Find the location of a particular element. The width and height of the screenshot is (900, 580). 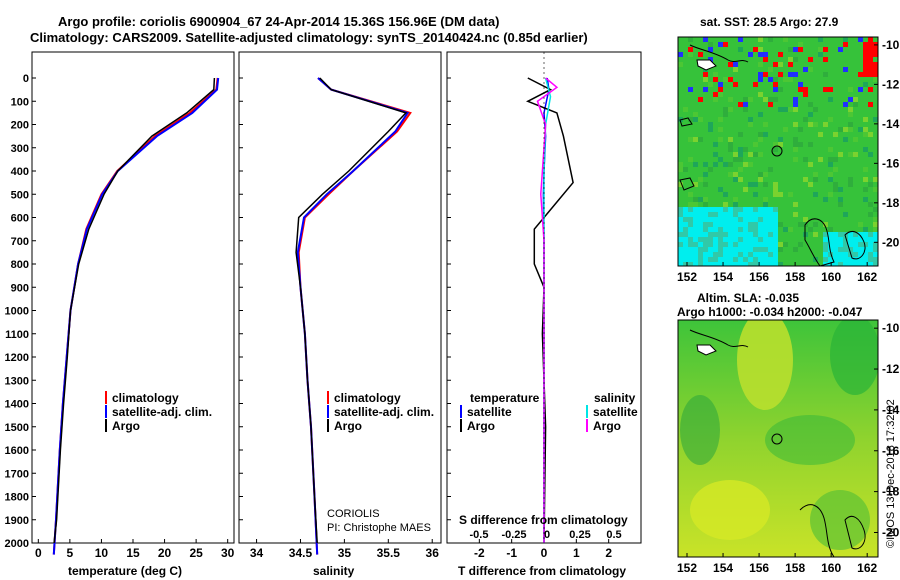

depth-tick-label: 1200 is located at coordinates (17, 358).